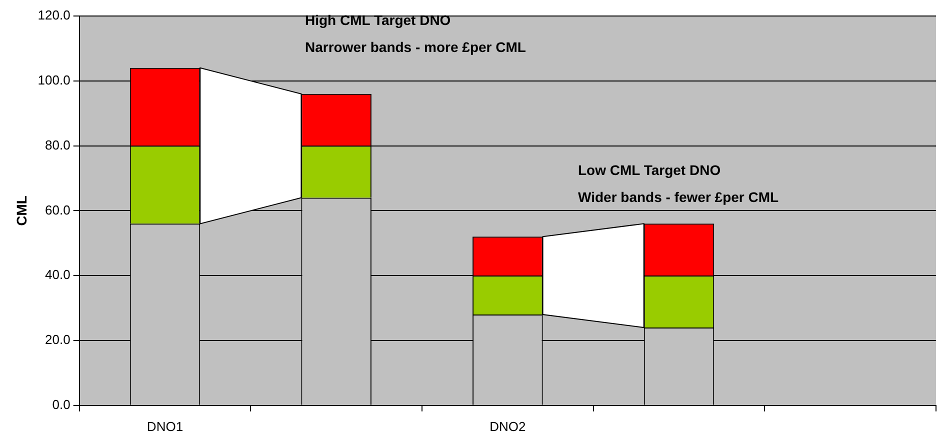 The image size is (939, 447). I want to click on y-tick-label: 80.0, so click(57, 144).